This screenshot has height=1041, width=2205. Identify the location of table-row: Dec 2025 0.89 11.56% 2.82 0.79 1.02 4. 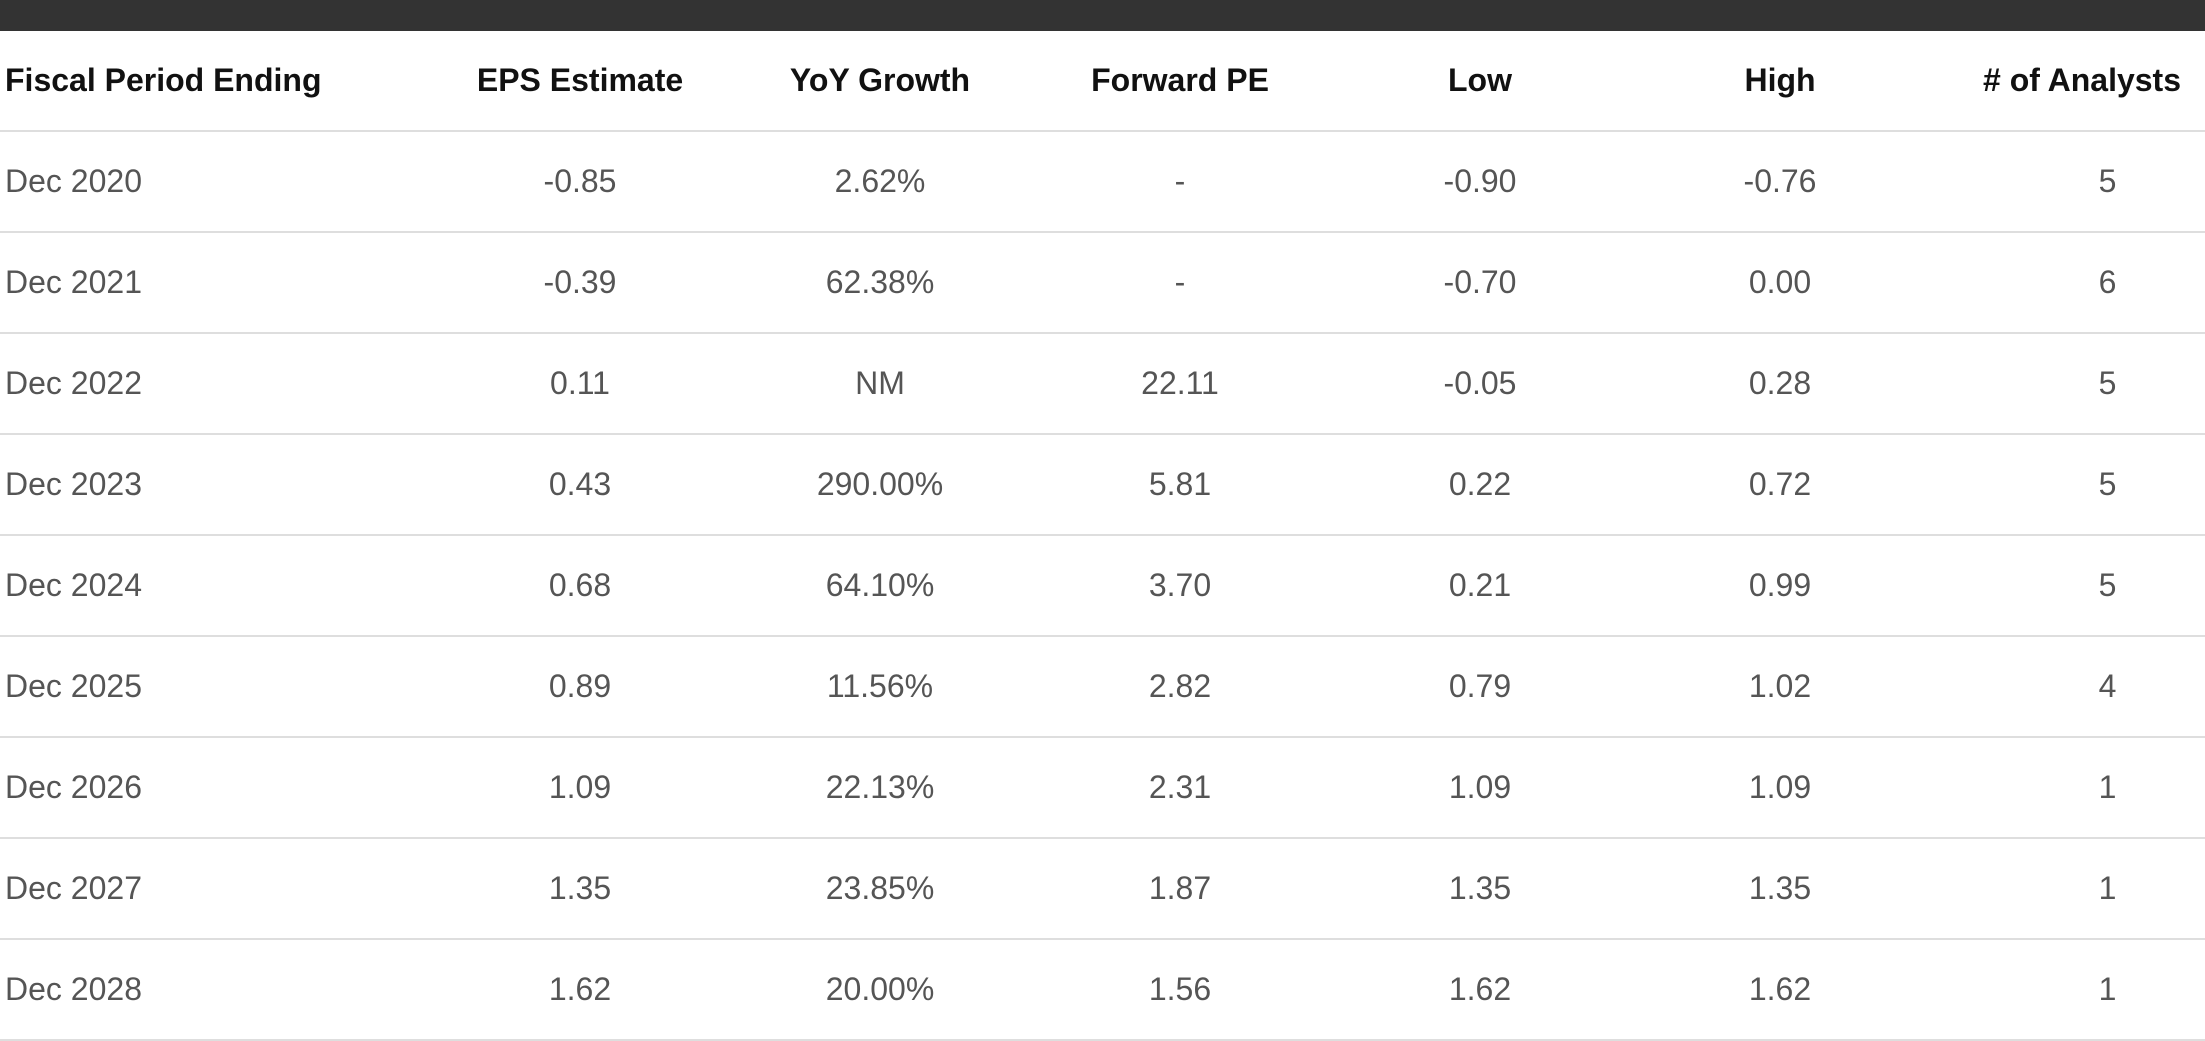
(1102, 687).